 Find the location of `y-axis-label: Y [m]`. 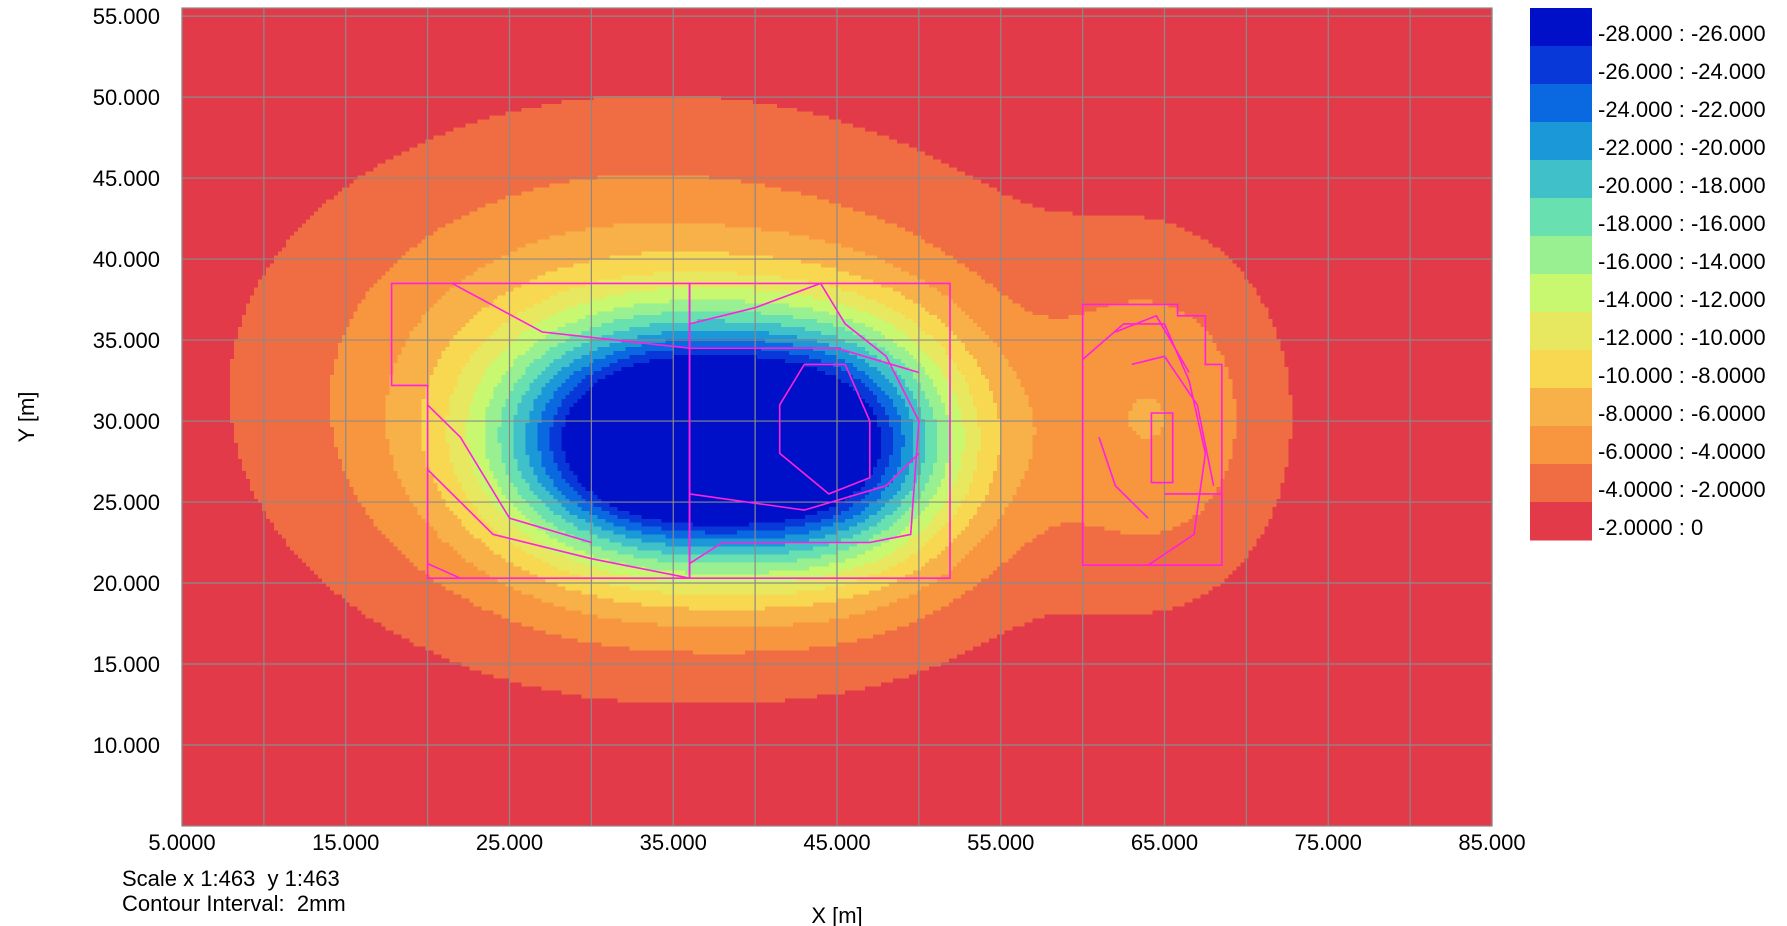

y-axis-label: Y [m] is located at coordinates (26, 417).